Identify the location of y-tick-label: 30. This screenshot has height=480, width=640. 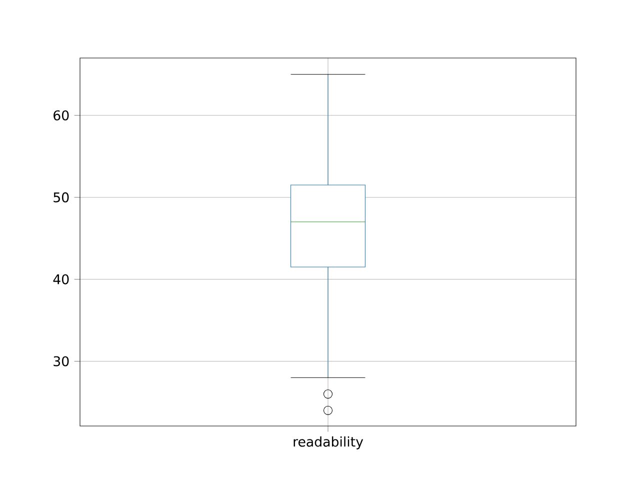
(61, 361).